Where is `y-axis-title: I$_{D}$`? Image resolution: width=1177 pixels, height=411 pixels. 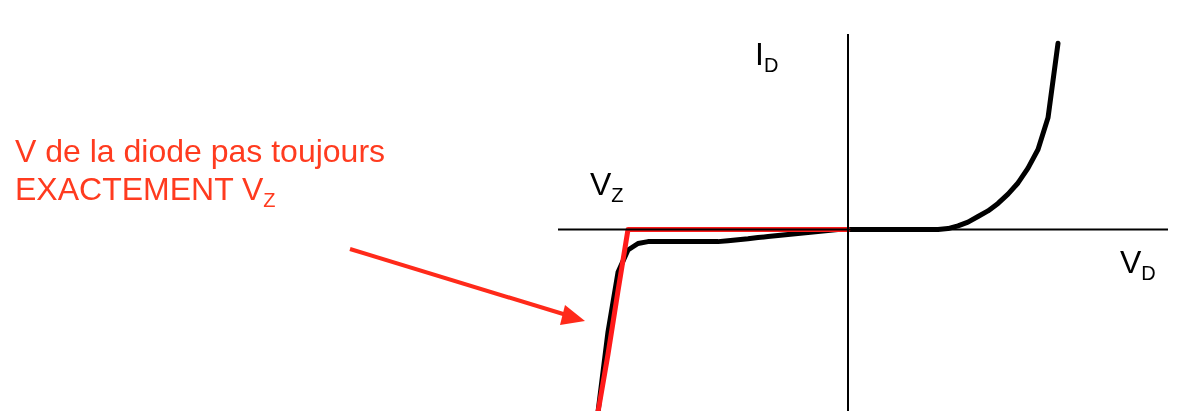
y-axis-title: I$_{D}$ is located at coordinates (767, 56).